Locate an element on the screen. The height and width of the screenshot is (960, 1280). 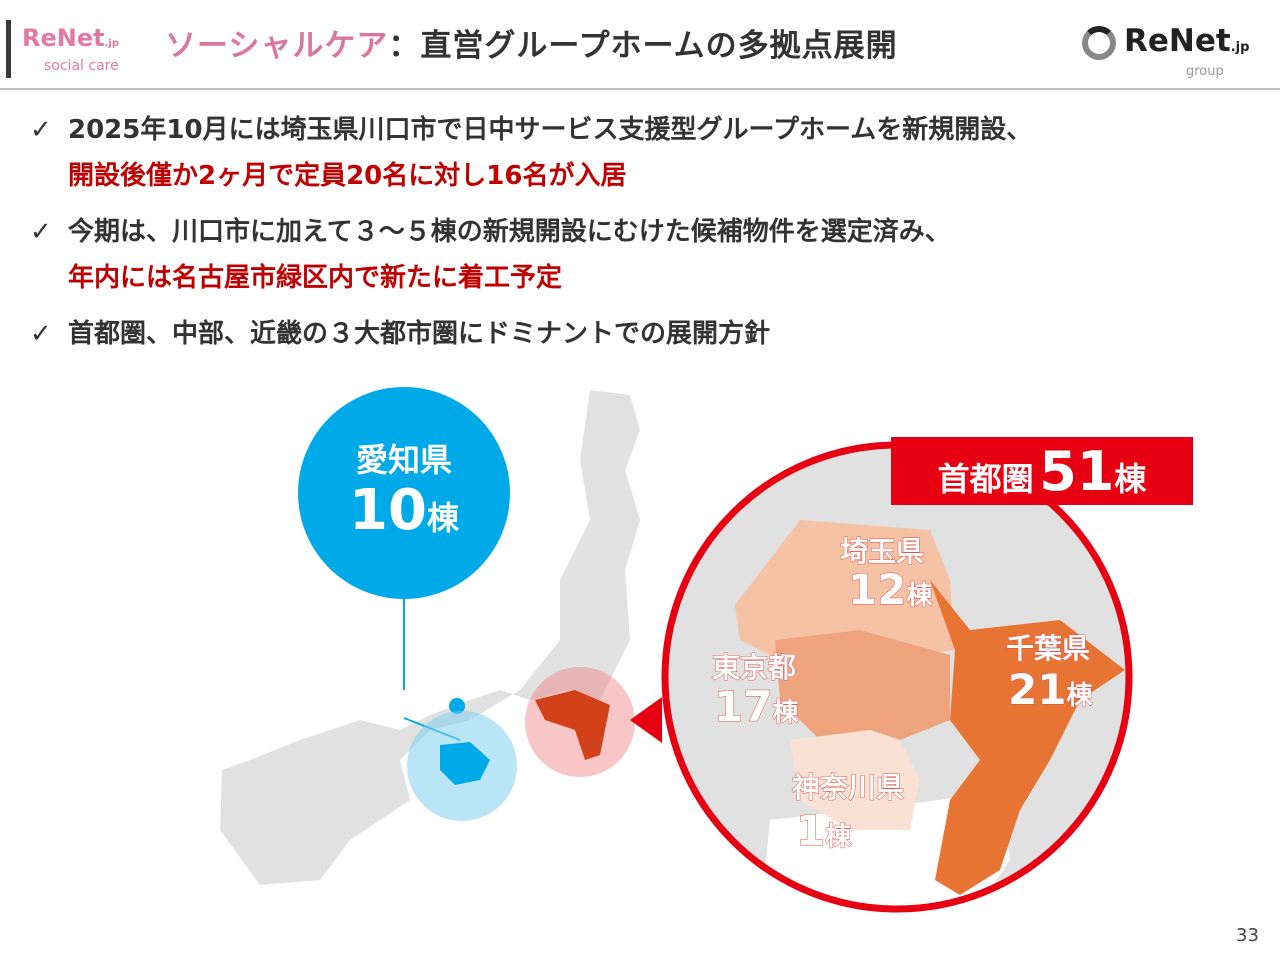
saitama-label: 埼玉県 is located at coordinates (882, 552).